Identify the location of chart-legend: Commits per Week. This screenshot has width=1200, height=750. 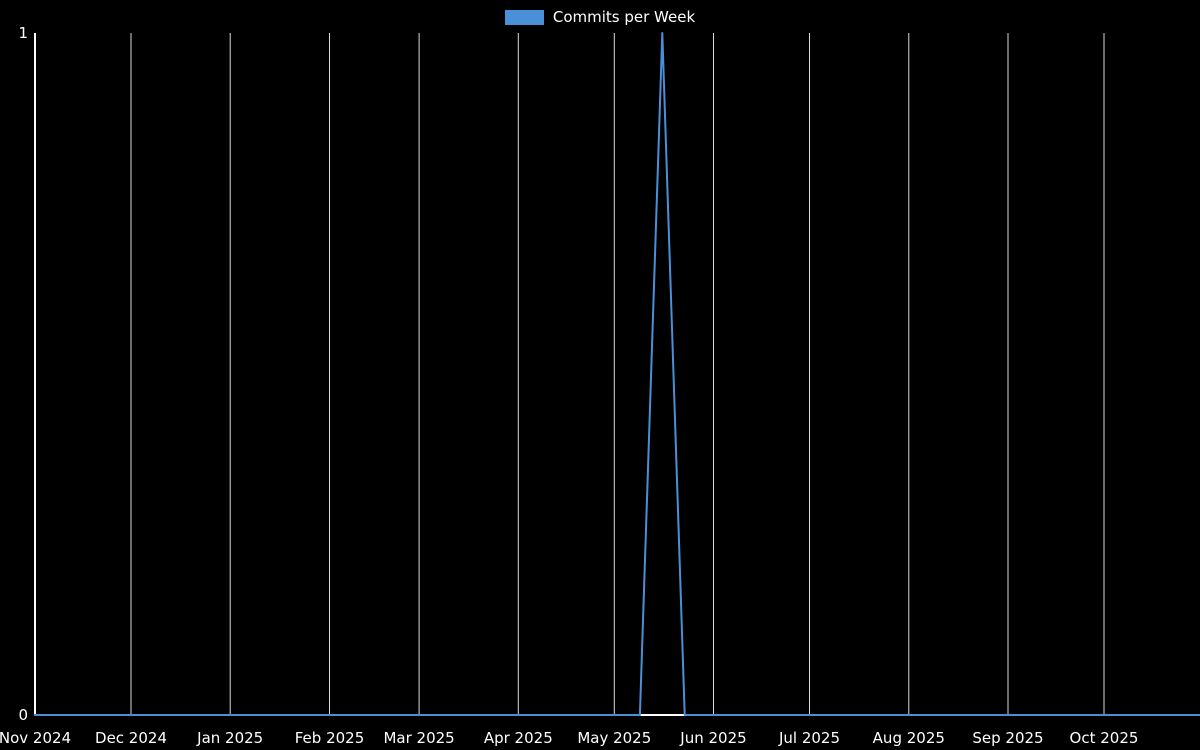
(600, 17).